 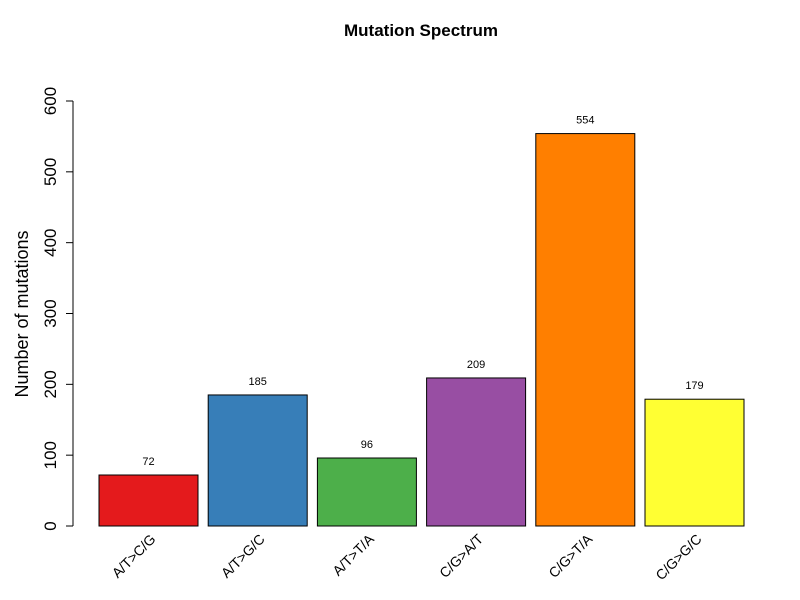 What do you see at coordinates (353, 554) in the screenshot?
I see `x-tick-label: A/T>T/A` at bounding box center [353, 554].